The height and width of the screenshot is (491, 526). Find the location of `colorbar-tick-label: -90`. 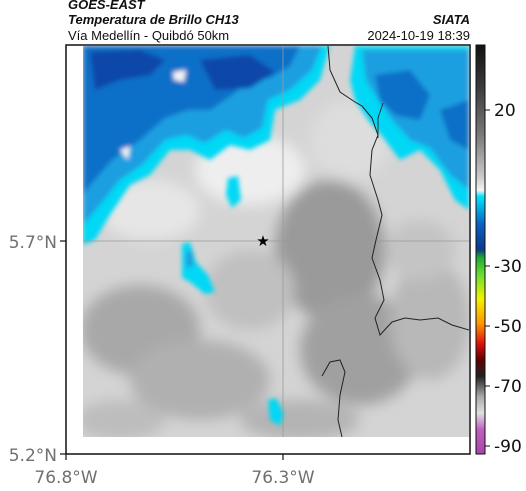

colorbar-tick-label: -90 is located at coordinates (508, 447).